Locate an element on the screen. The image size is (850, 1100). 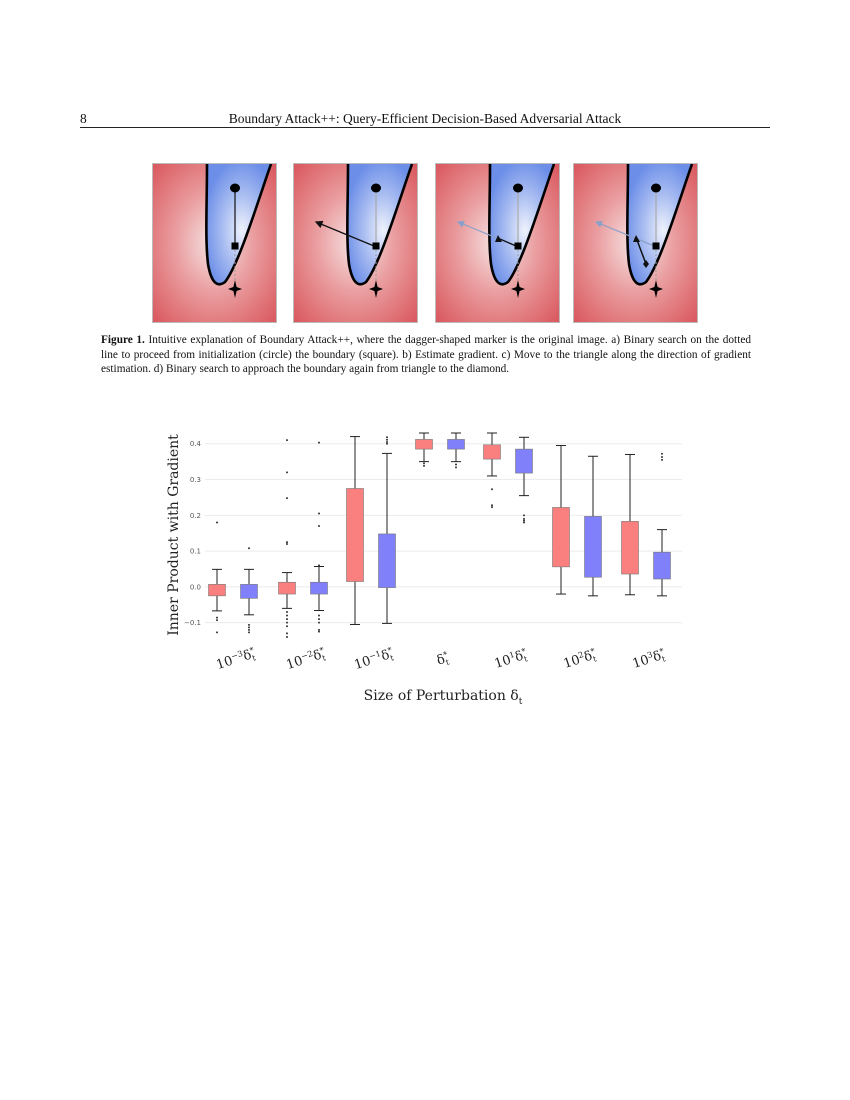
panel-b-drawing is located at coordinates (355, 243).